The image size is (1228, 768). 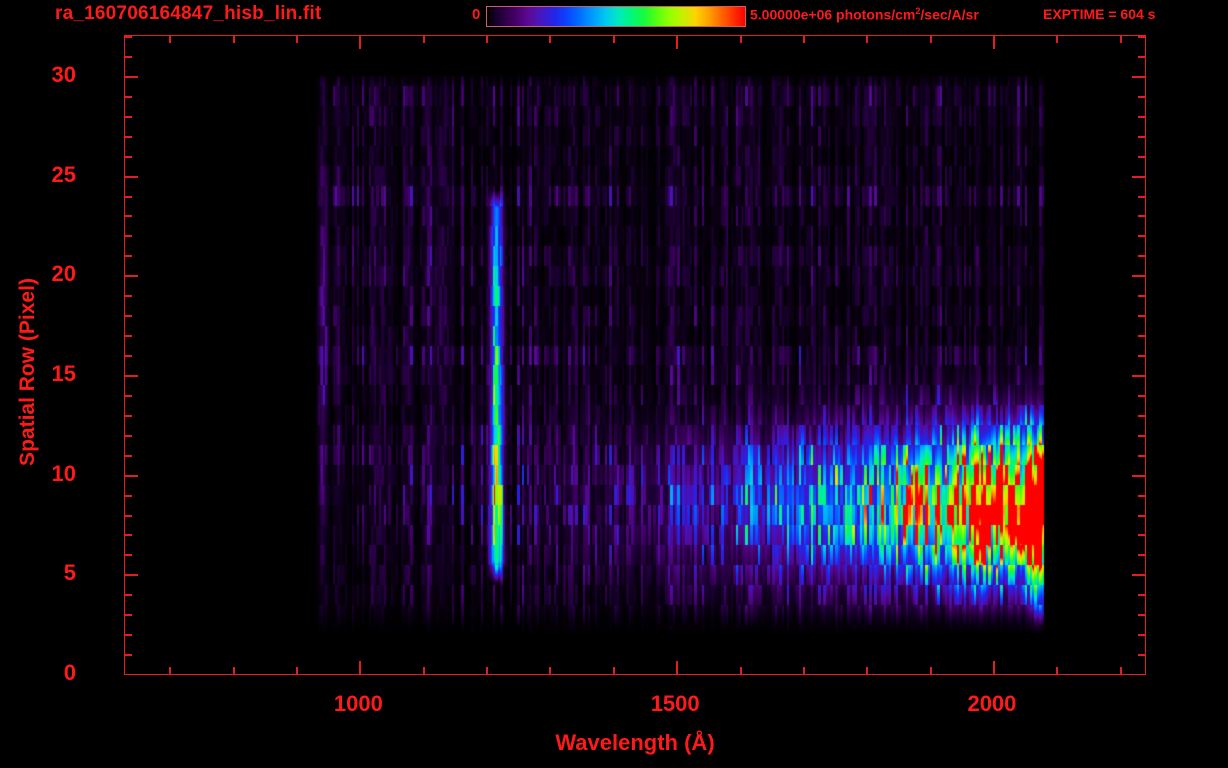 What do you see at coordinates (69, 573) in the screenshot?
I see `y-tick-label: 5` at bounding box center [69, 573].